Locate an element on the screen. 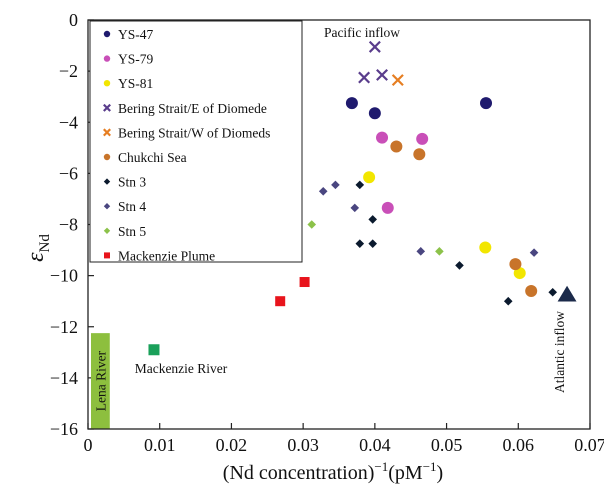  y-axis-title: εNd is located at coordinates (38, 248).